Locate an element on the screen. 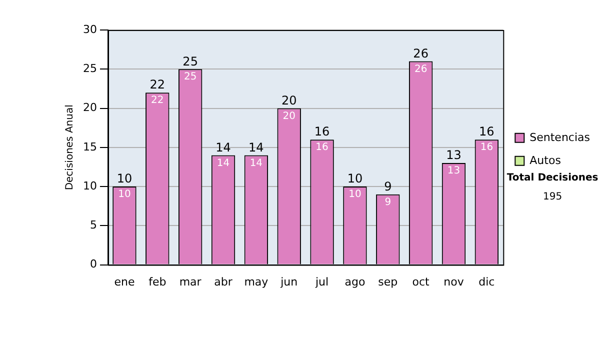  x-tick-label: mar is located at coordinates (190, 281).